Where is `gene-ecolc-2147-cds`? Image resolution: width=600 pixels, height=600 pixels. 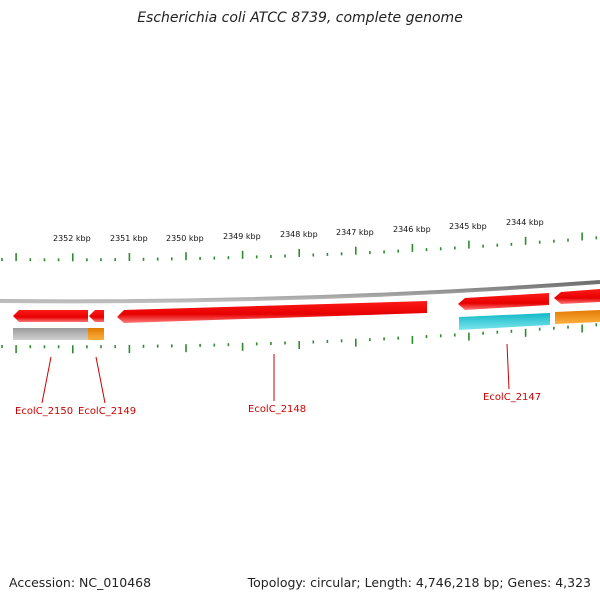
gene-ecolc-2147-cds is located at coordinates (503, 301).